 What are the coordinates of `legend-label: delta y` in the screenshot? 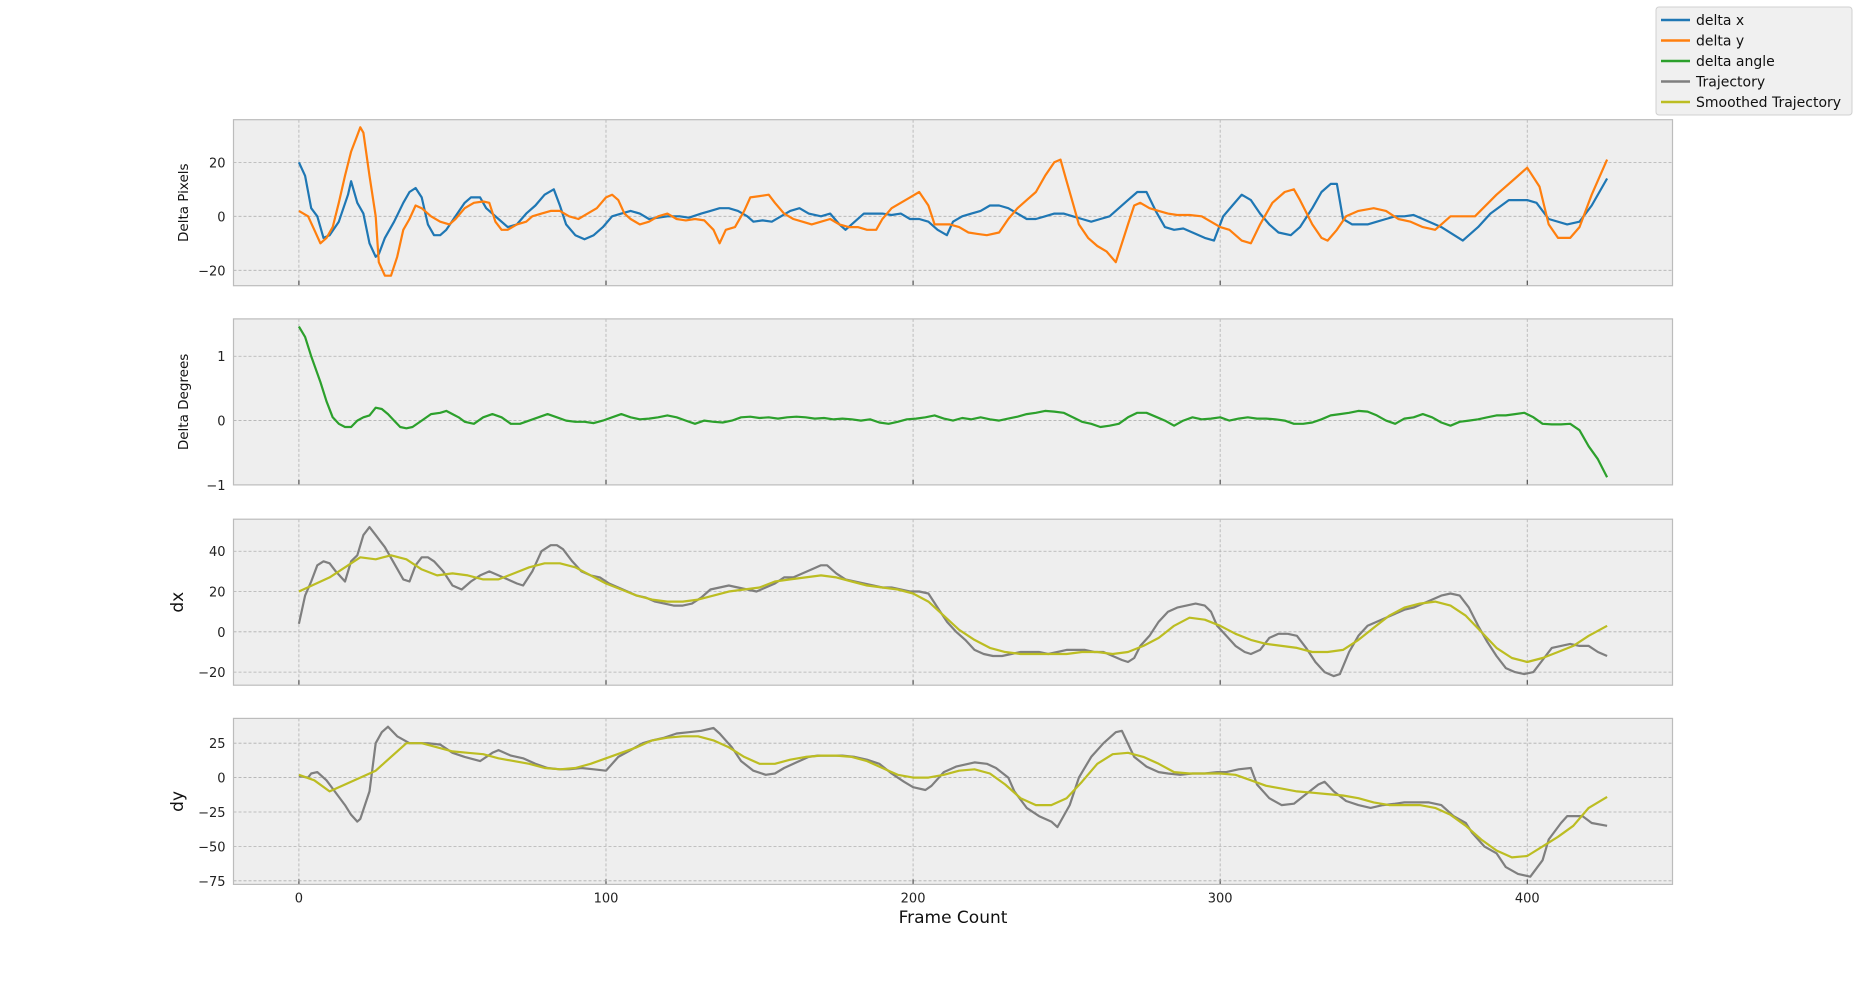 It's located at (1720, 42).